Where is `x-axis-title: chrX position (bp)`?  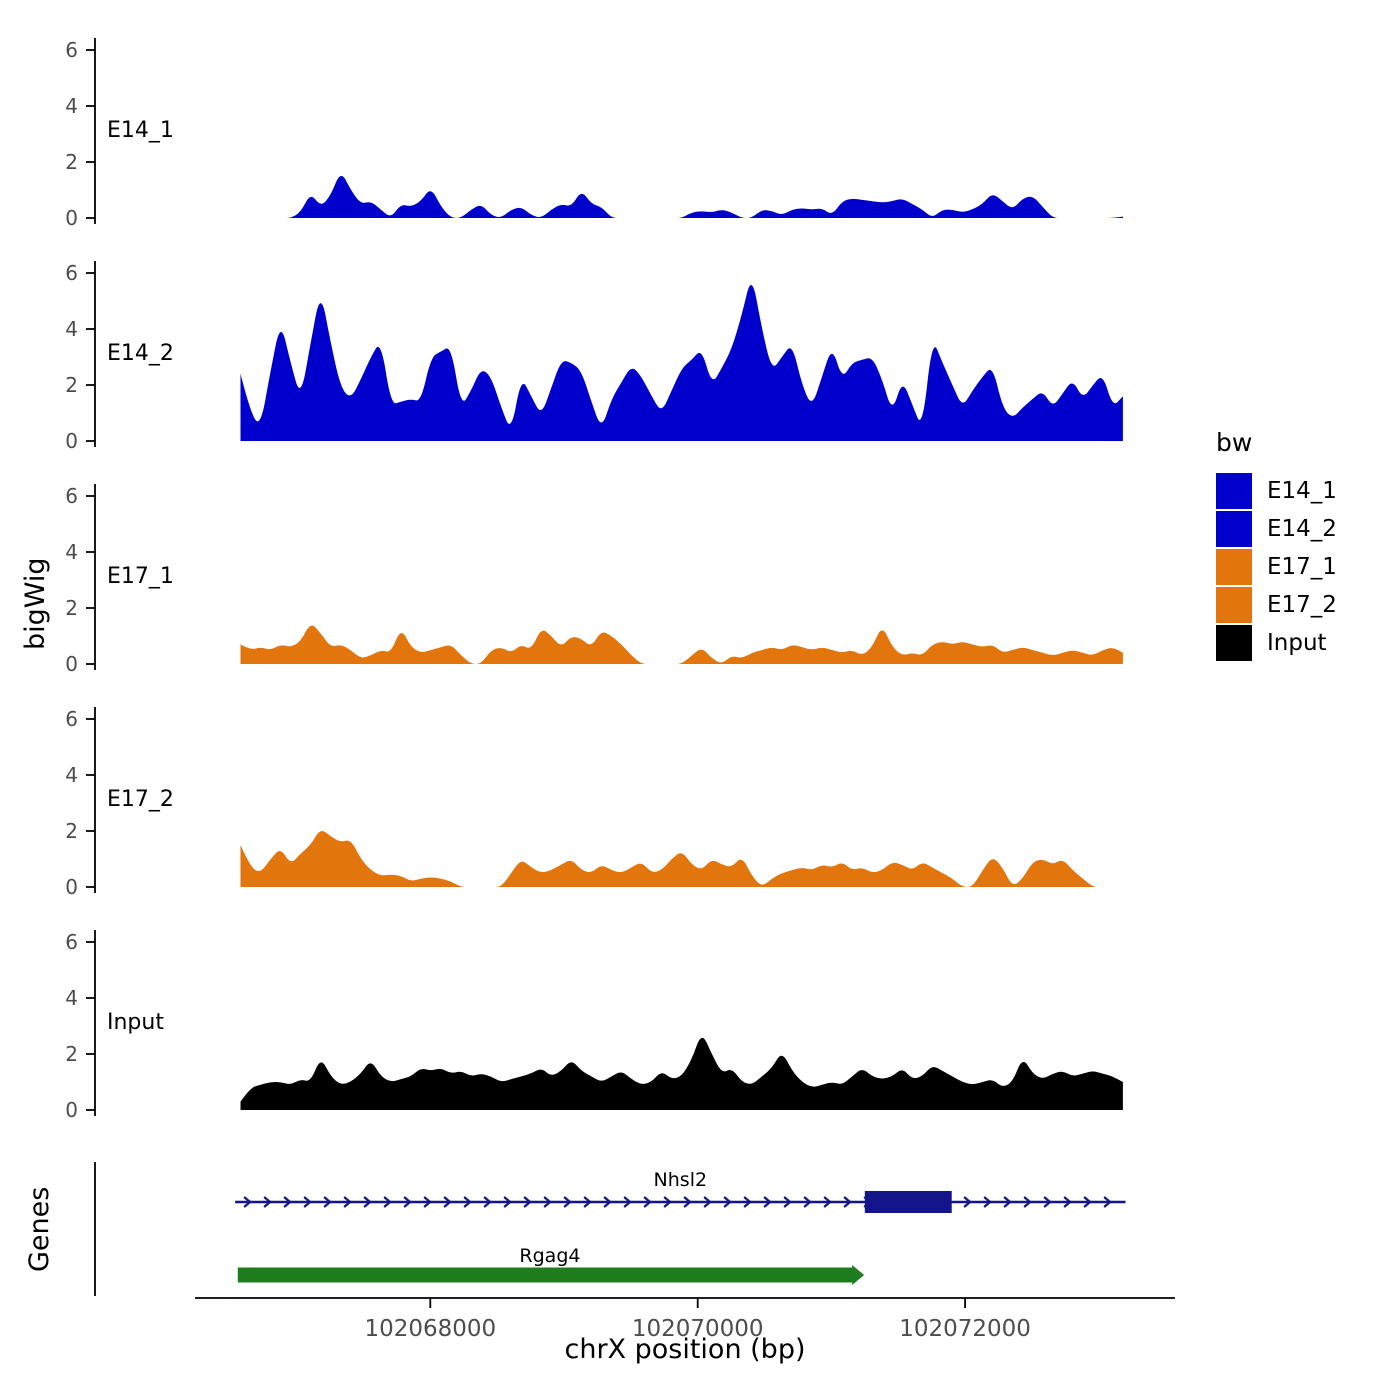 x-axis-title: chrX position (bp) is located at coordinates (685, 1349).